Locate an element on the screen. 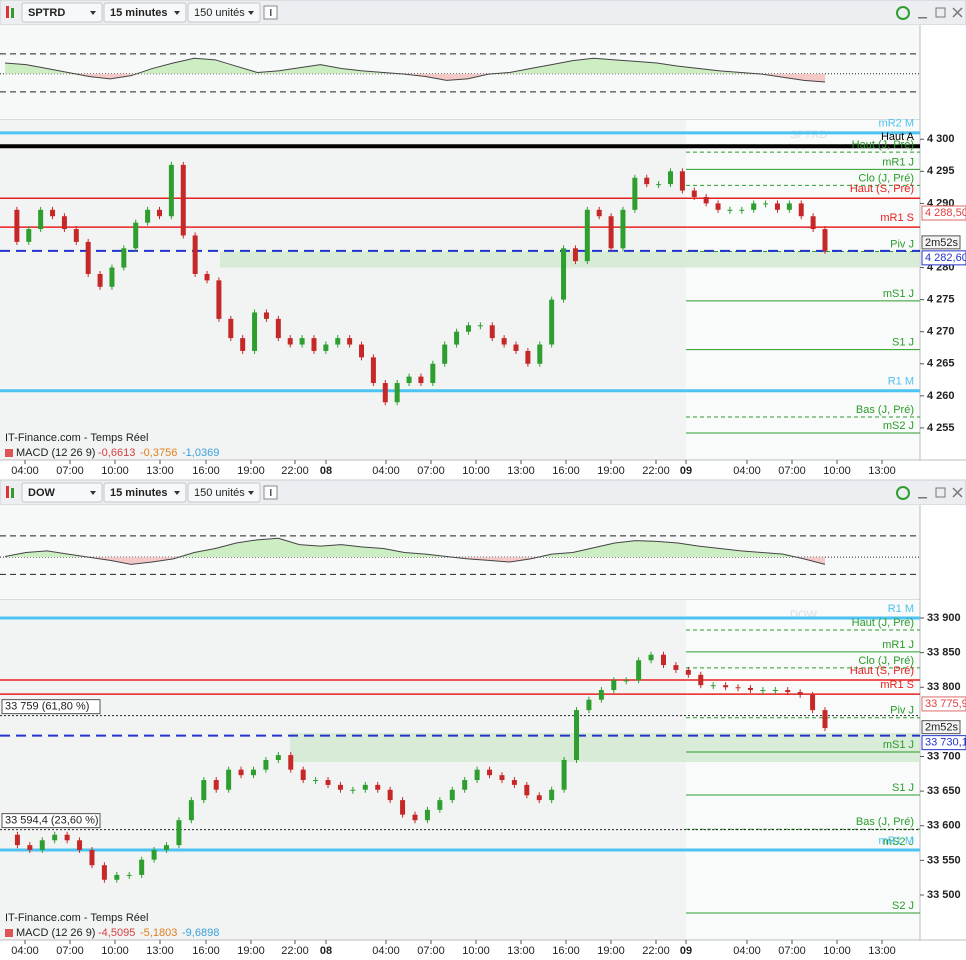 Image resolution: width=966 pixels, height=960 pixels. y-tick-label: 4 275 is located at coordinates (941, 300).